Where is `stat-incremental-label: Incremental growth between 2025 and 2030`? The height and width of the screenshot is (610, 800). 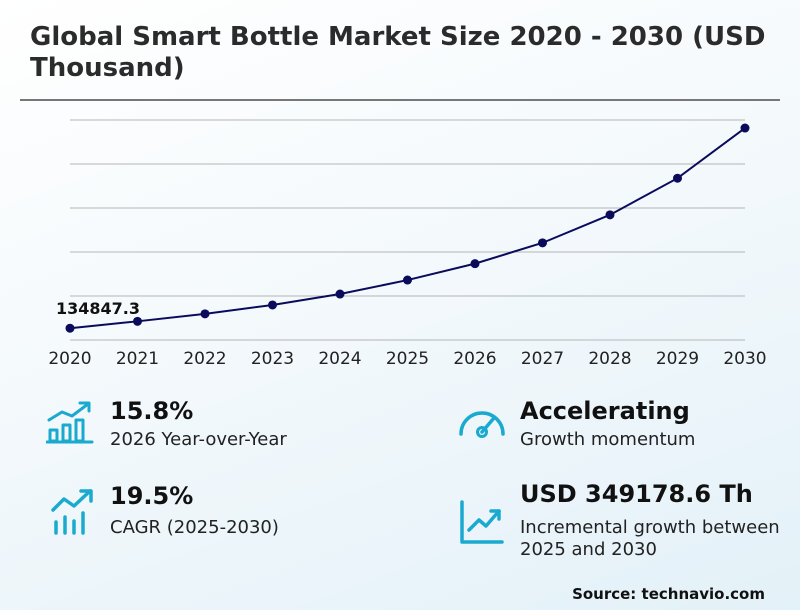
stat-incremental-label: Incremental growth between 2025 and 2030 is located at coordinates (650, 538).